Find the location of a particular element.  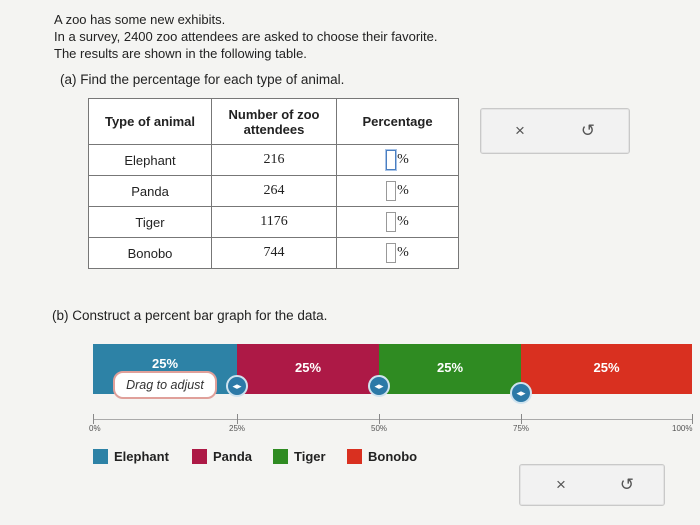

segment-label-tiger: 25% is located at coordinates (450, 367).